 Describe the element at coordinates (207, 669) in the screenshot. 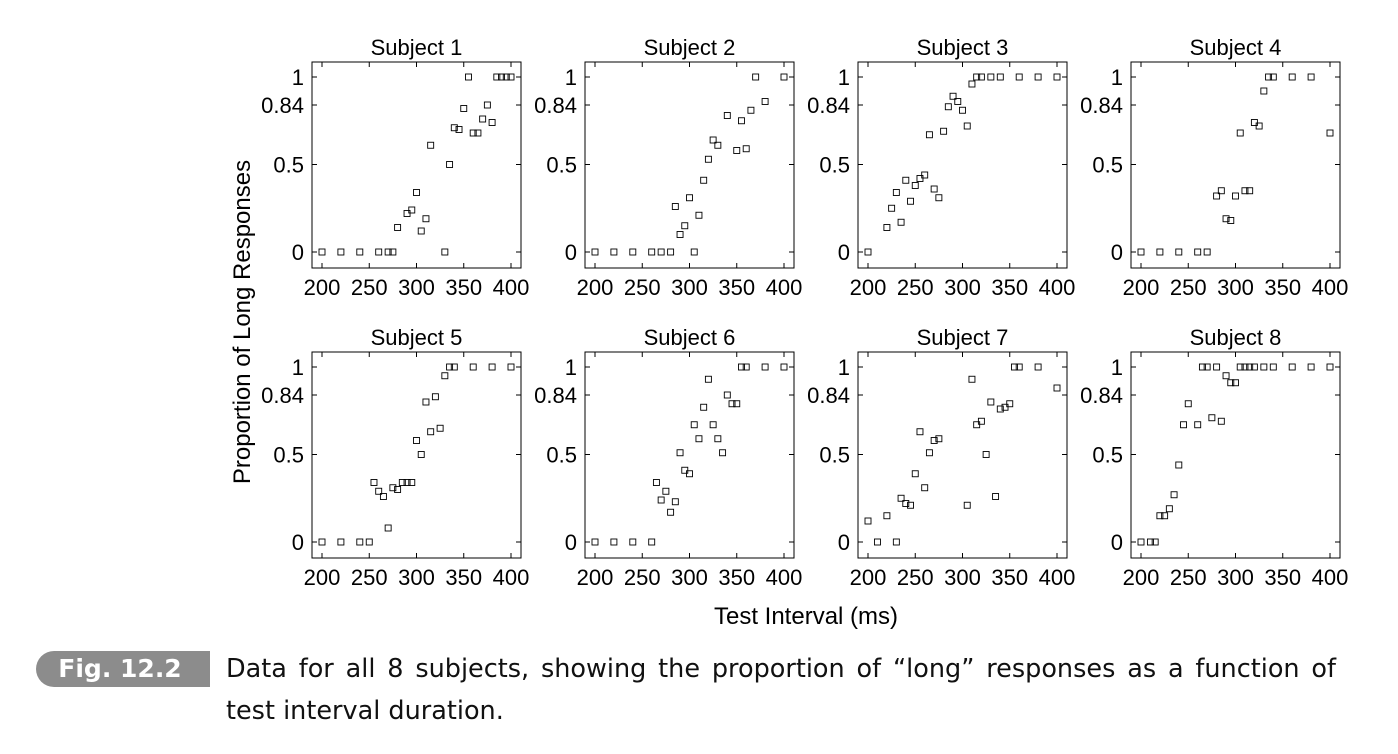

I see `caption-divider` at that location.